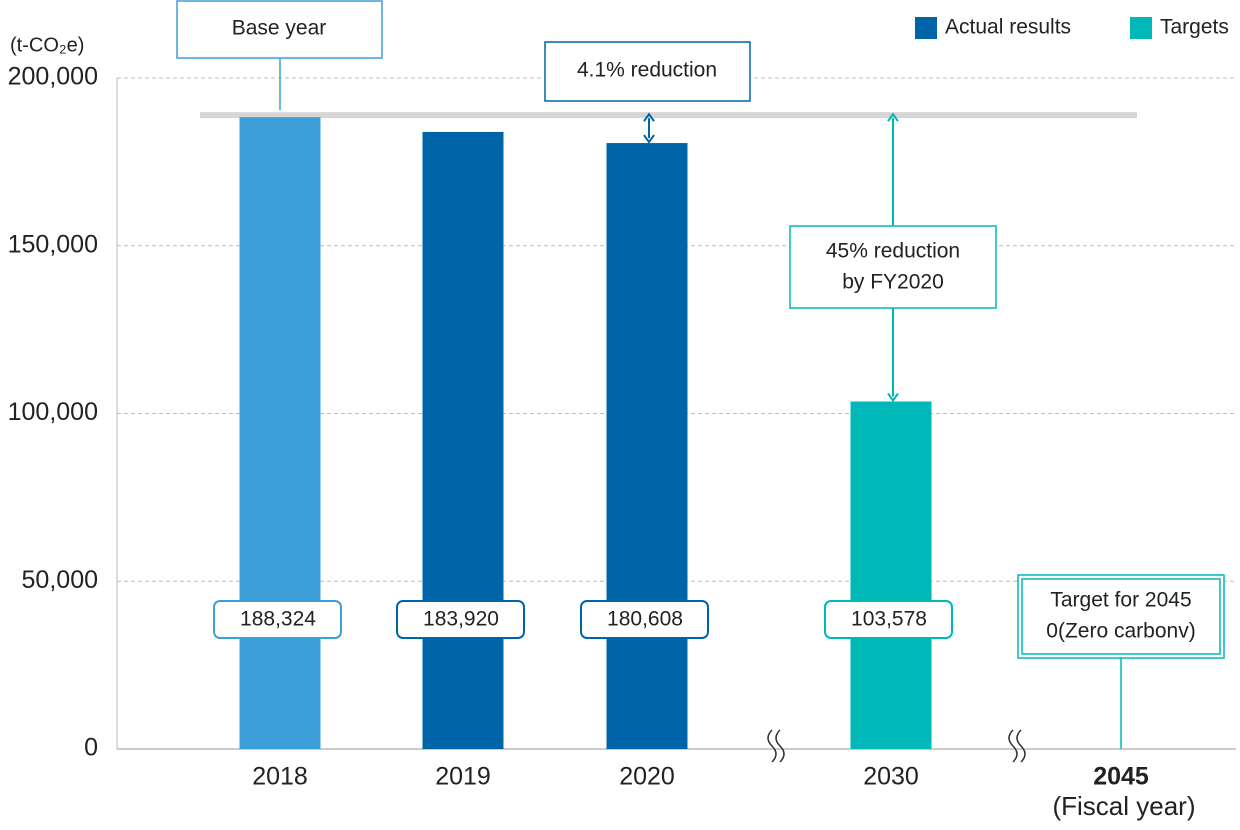 Image resolution: width=1240 pixels, height=830 pixels. Describe the element at coordinates (893, 251) in the screenshot. I see `annotation: 45% reduction` at that location.